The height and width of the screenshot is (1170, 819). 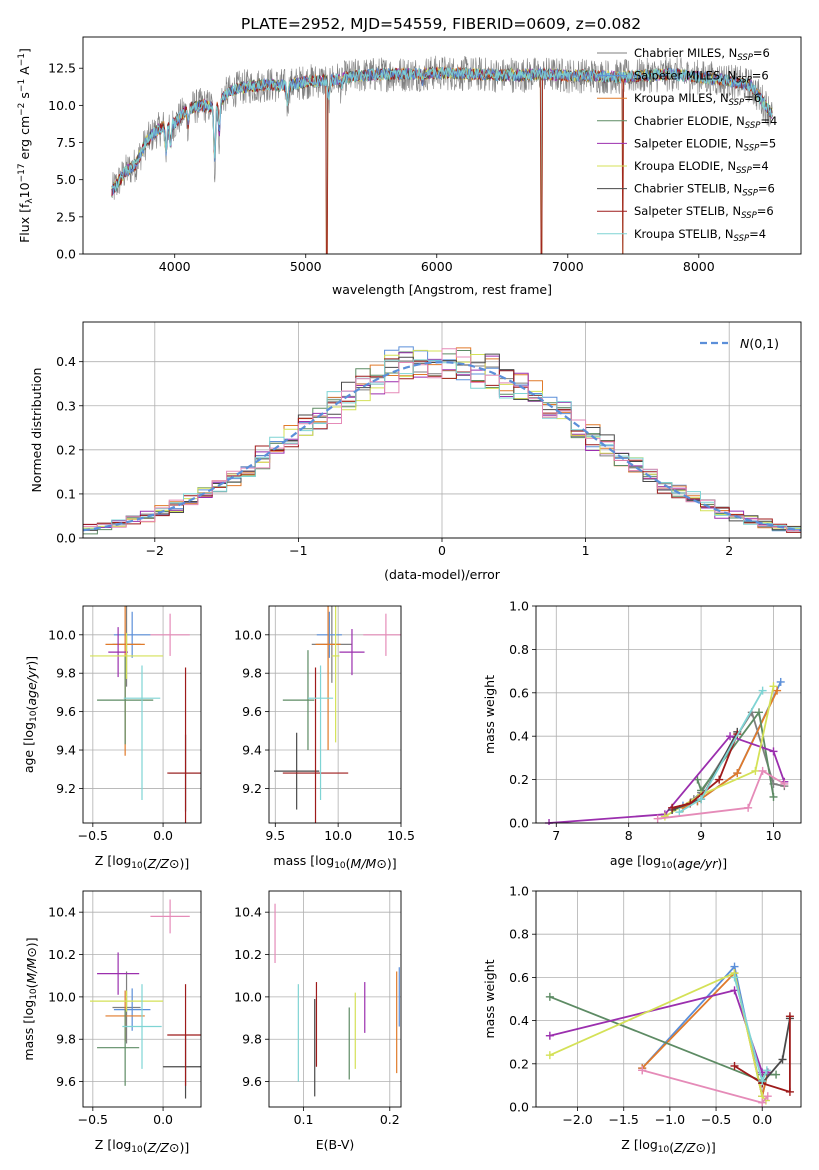 I want to click on y-tick-label: 9.6, so click(x=252, y=1081).